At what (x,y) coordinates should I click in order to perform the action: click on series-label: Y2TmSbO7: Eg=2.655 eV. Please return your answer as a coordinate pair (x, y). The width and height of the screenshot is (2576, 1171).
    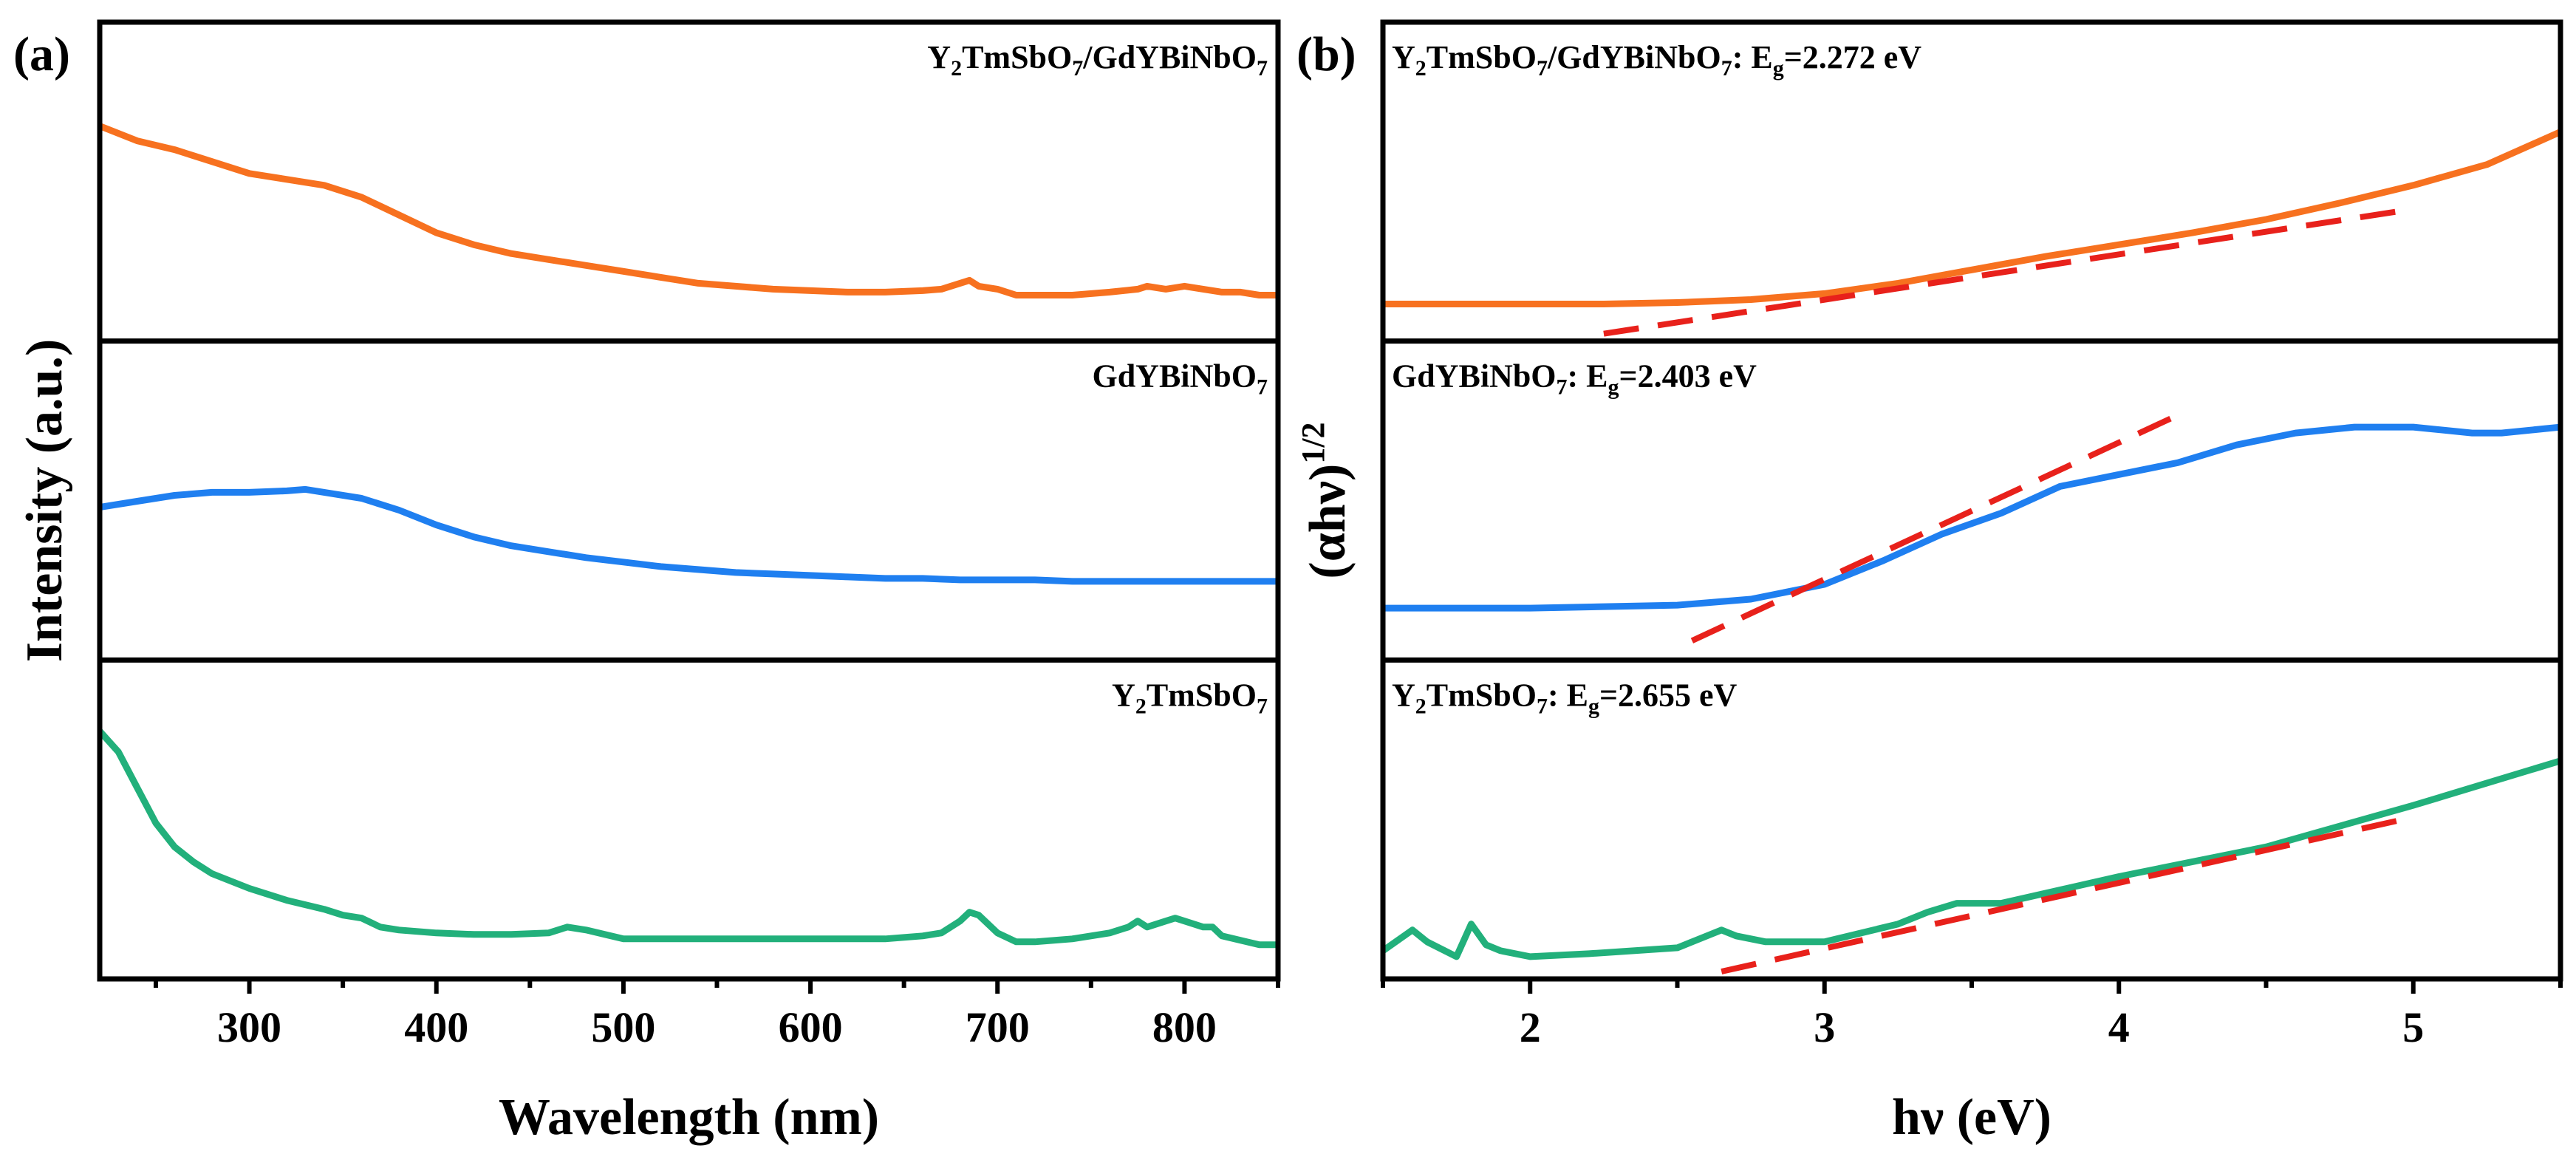
    Looking at the image, I should click on (1565, 697).